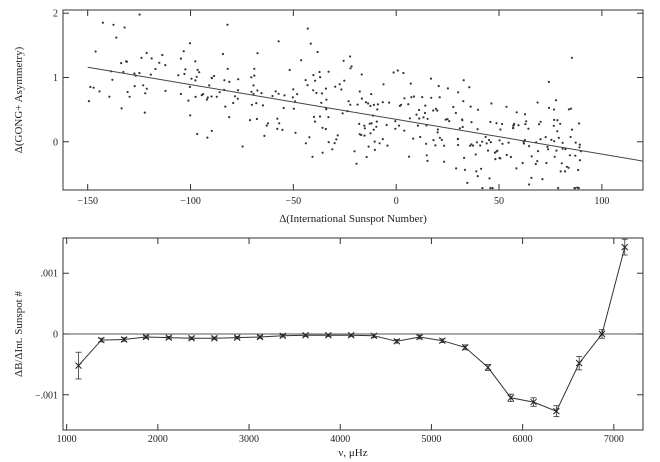 Image resolution: width=660 pixels, height=462 pixels. I want to click on x-tick-label: 6000, so click(523, 439).